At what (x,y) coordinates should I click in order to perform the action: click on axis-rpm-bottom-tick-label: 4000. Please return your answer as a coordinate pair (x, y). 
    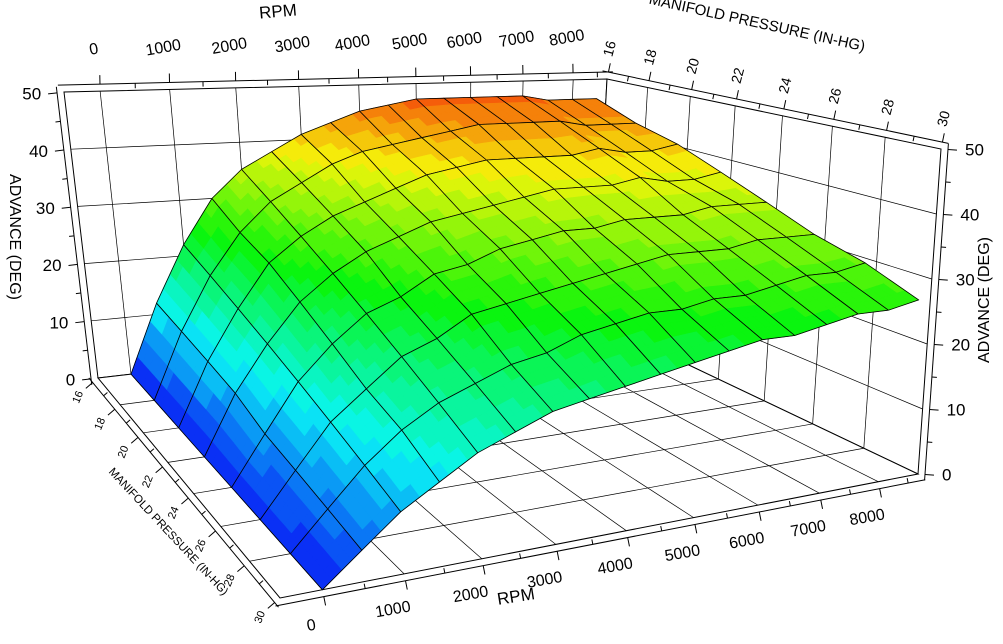
    Looking at the image, I should click on (615, 566).